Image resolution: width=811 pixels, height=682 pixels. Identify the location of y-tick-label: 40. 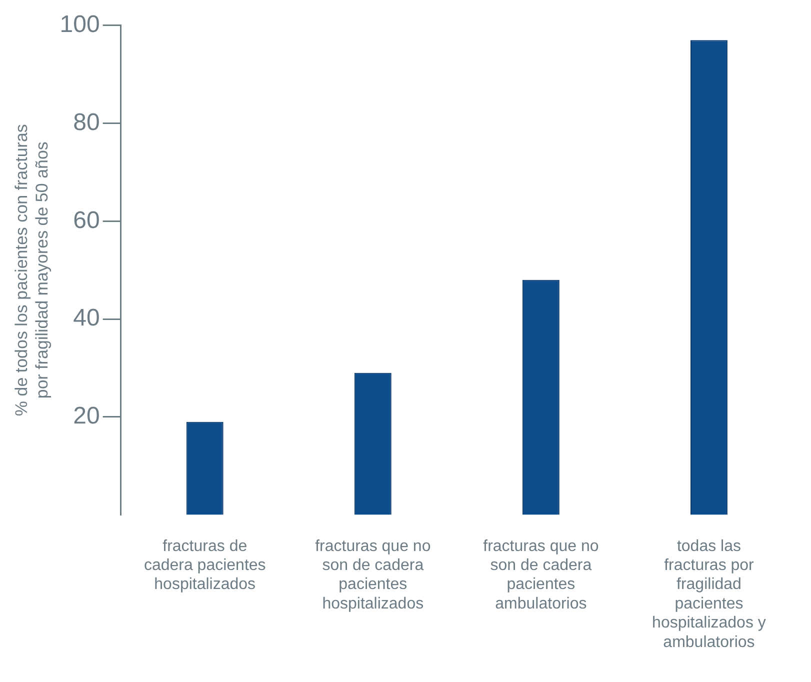
(86, 318).